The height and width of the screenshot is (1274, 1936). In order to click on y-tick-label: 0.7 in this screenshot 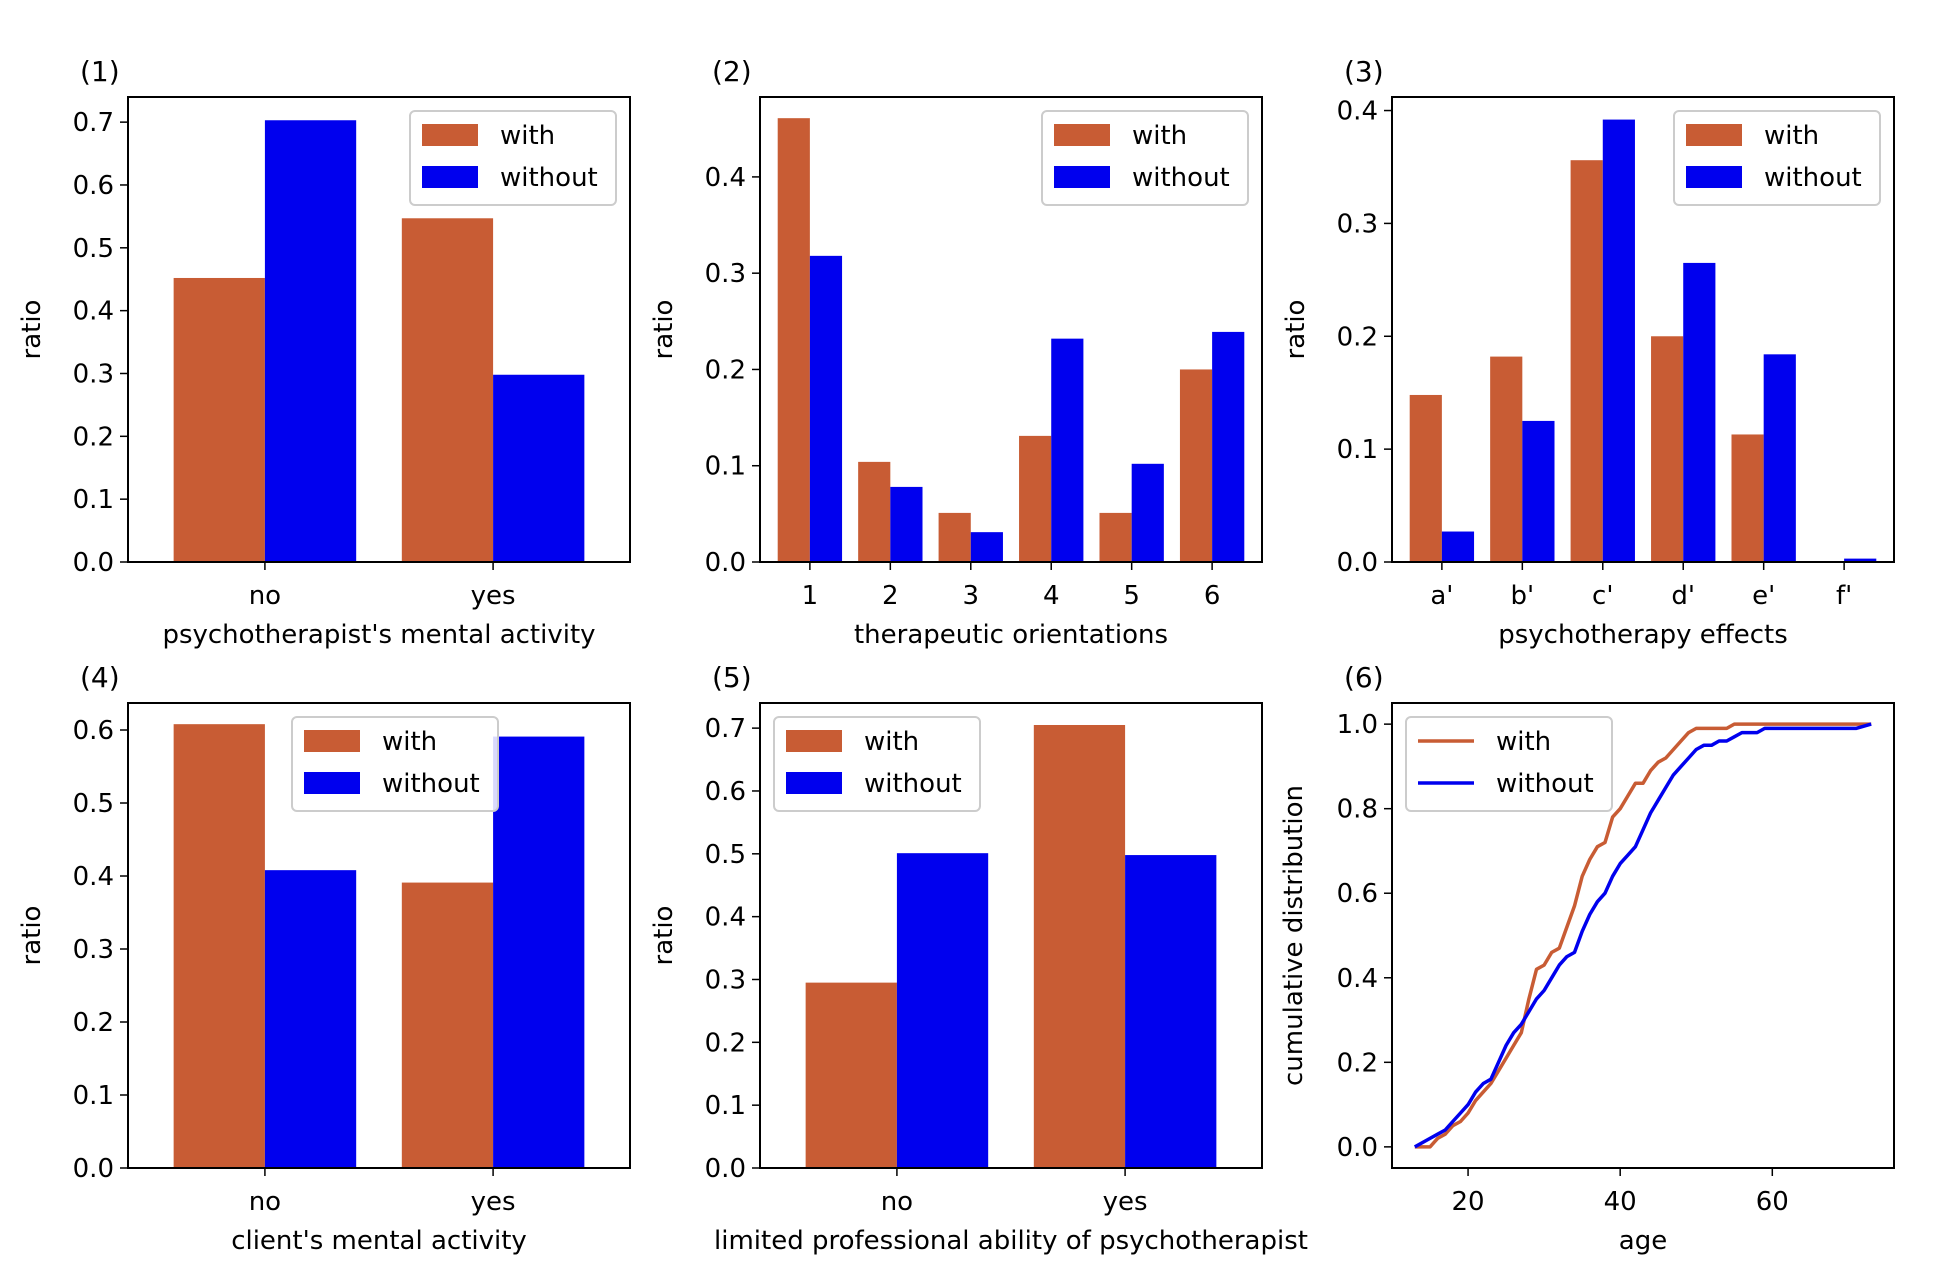, I will do `click(93, 123)`.